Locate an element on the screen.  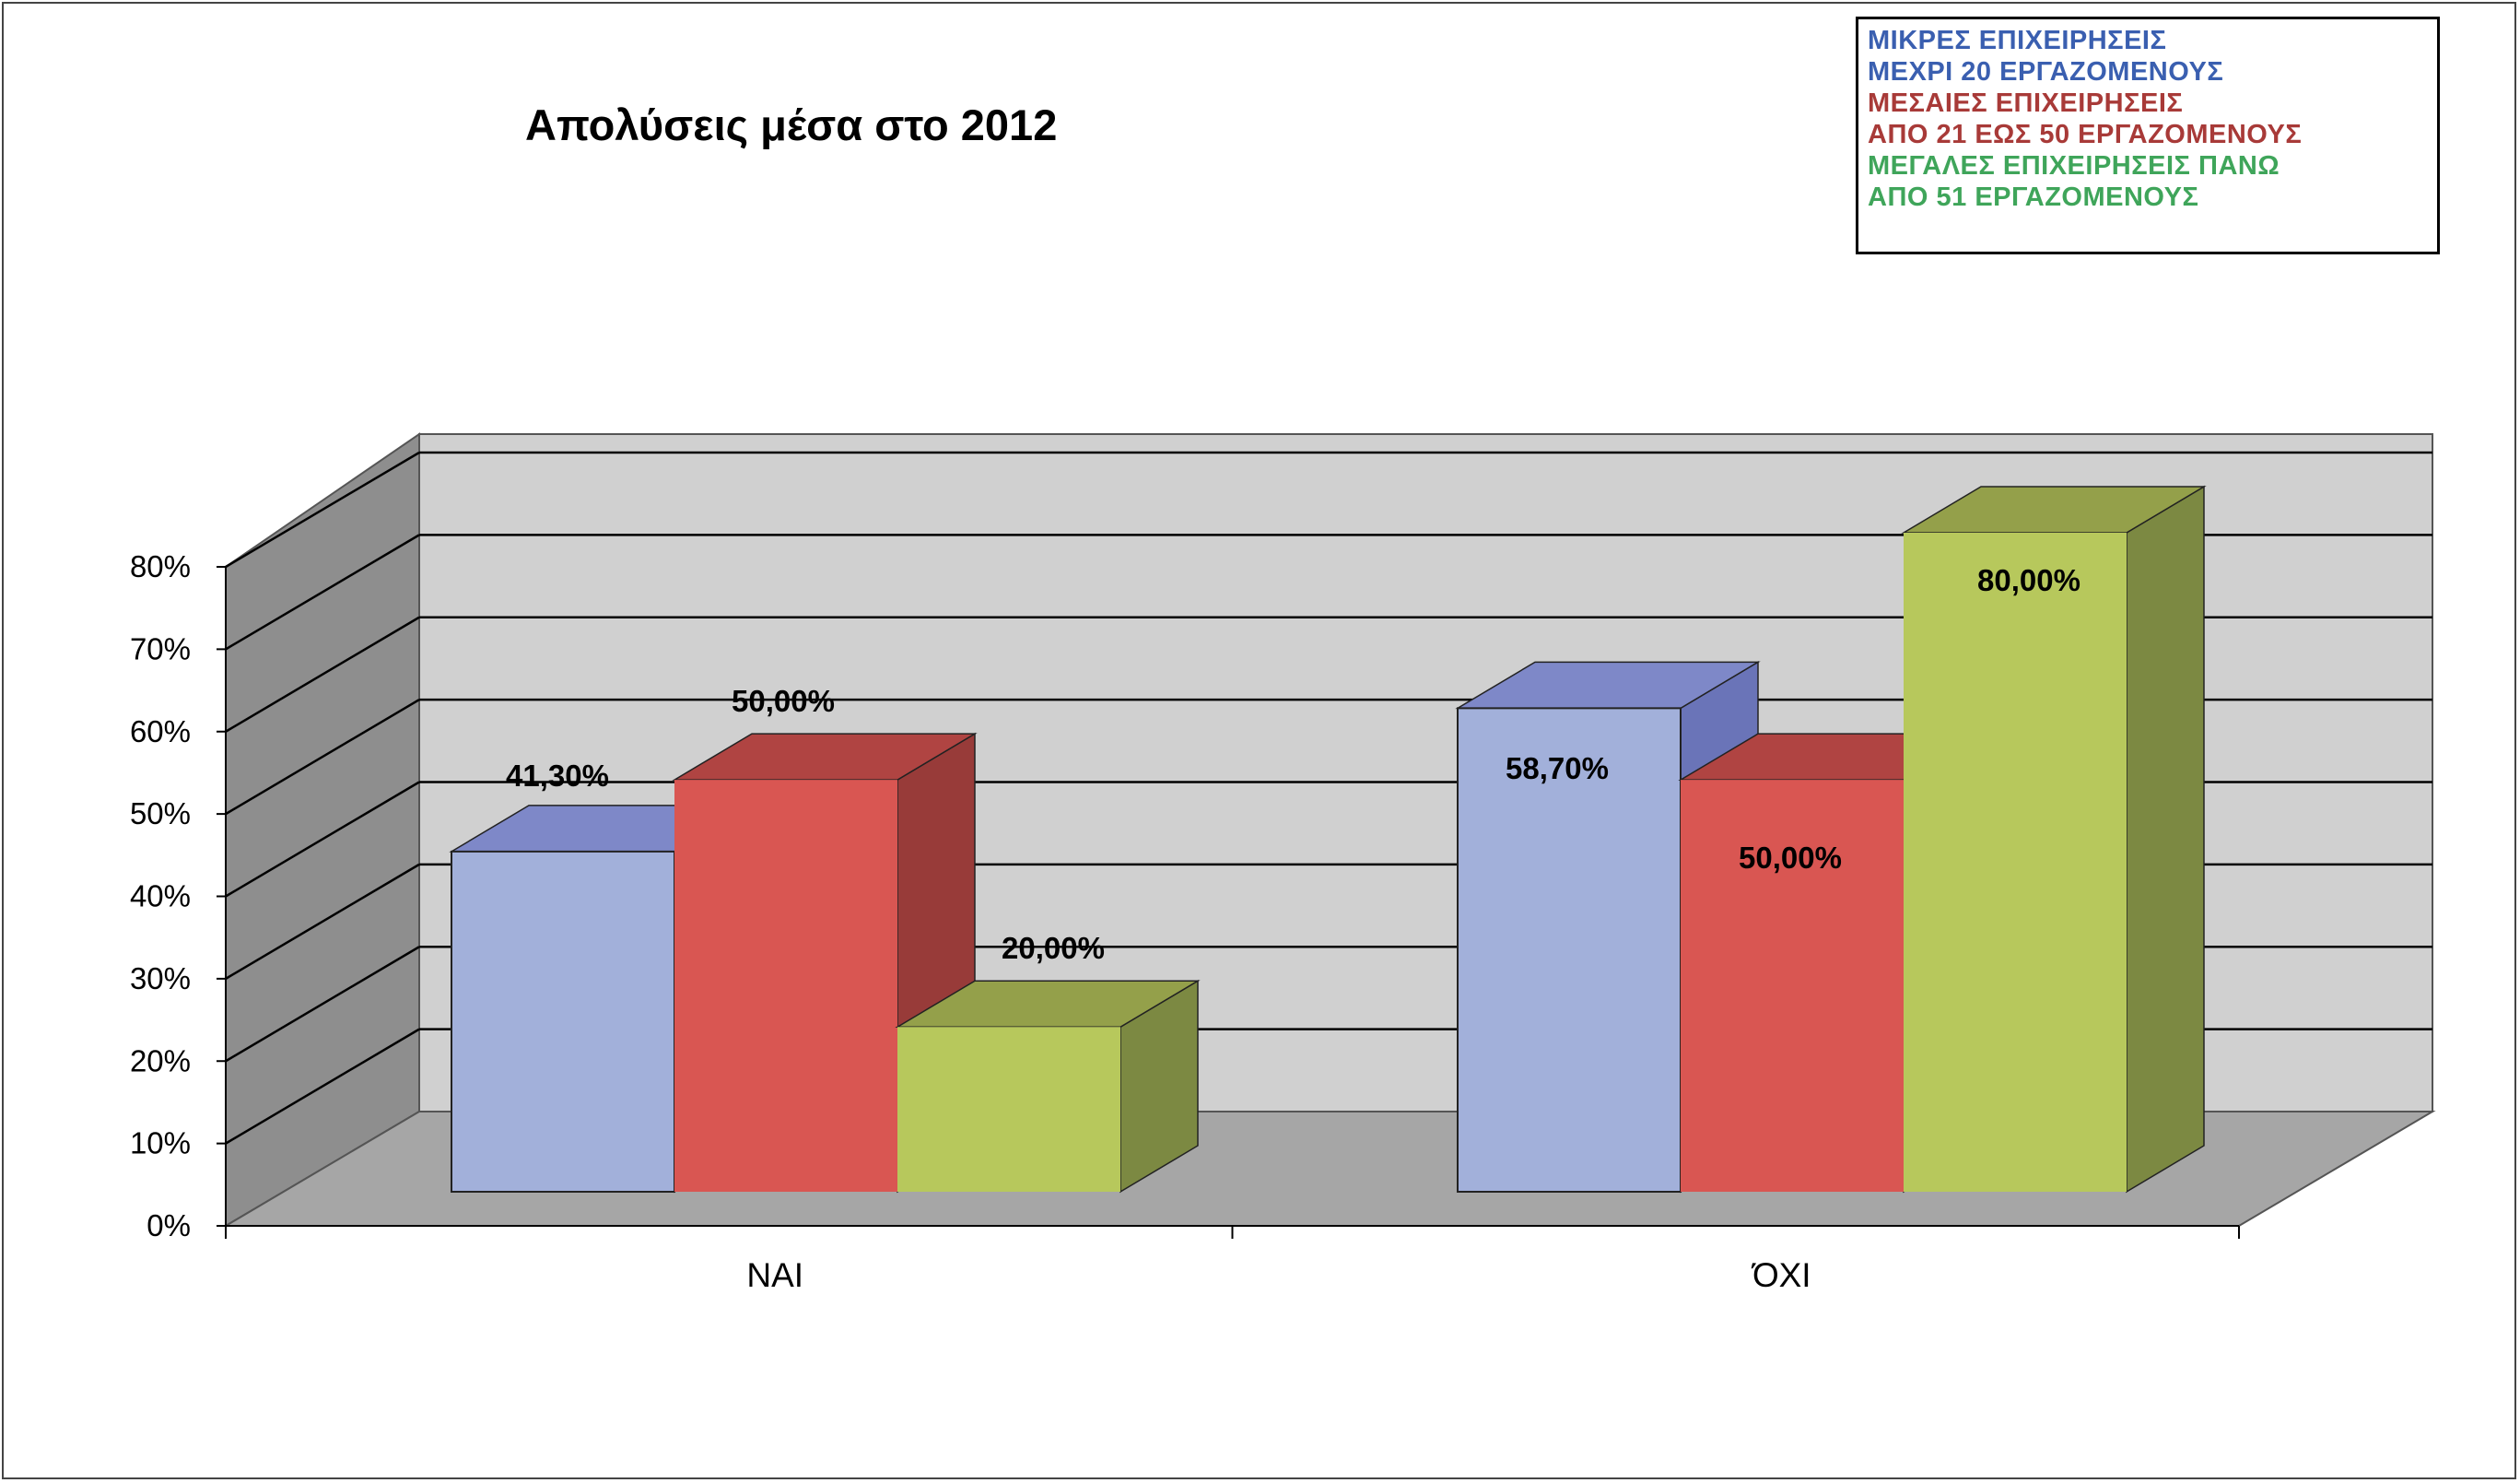
y-tick-label: 30% is located at coordinates (160, 978).